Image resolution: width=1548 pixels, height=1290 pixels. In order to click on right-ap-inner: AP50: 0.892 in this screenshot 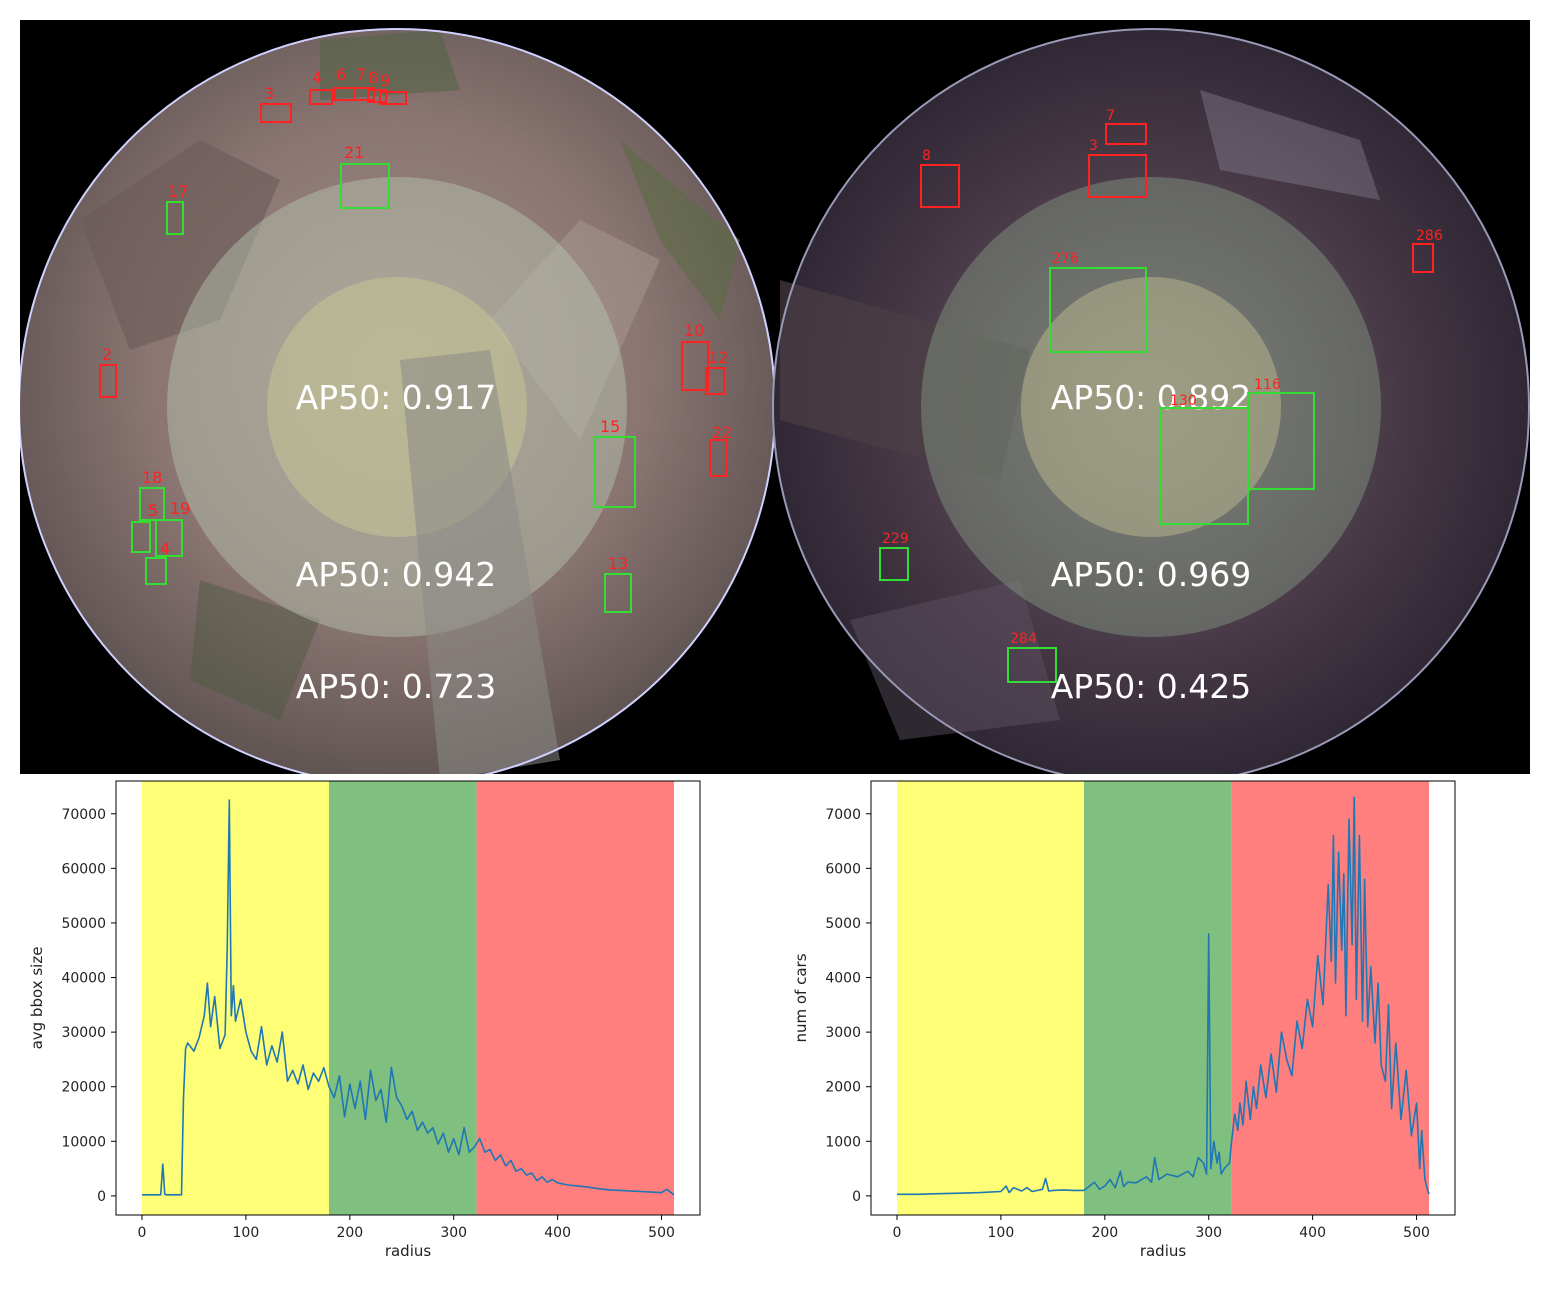, I will do `click(1151, 397)`.